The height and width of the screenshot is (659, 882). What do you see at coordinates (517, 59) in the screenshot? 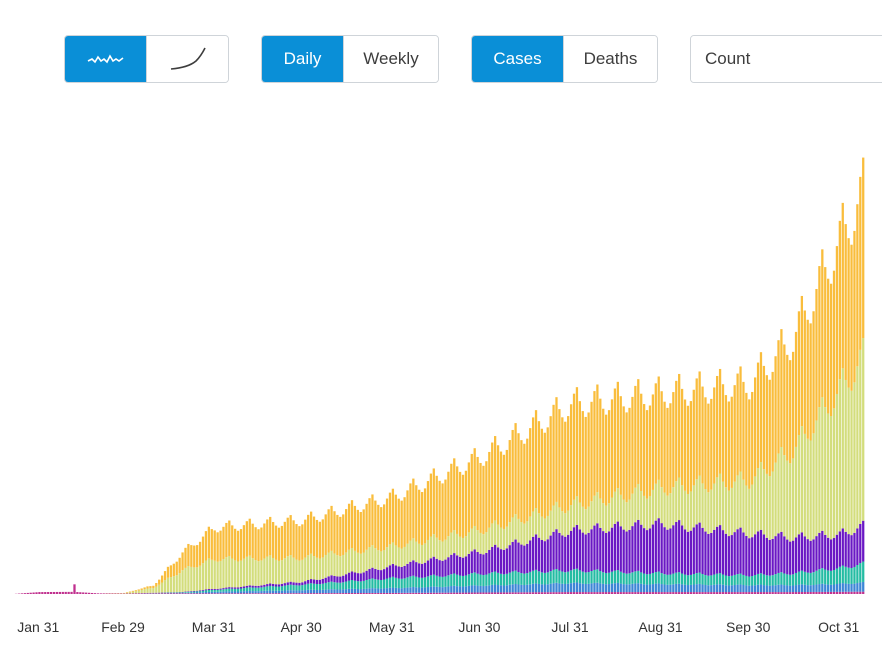
I see `cases-button: Cases` at bounding box center [517, 59].